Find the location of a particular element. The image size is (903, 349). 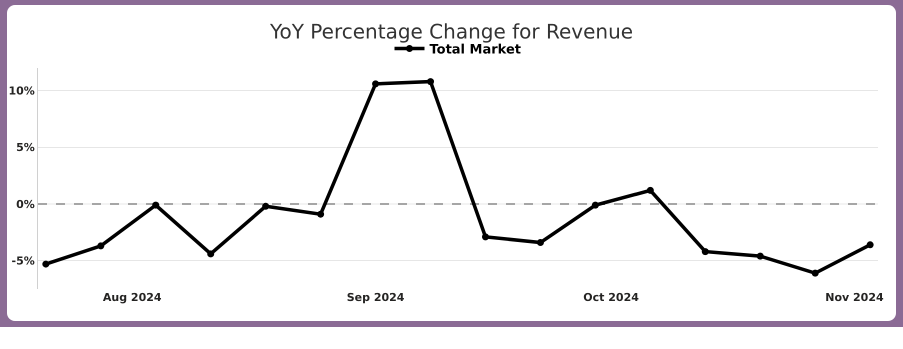

x-tick-label: Aug 2024 is located at coordinates (132, 297).